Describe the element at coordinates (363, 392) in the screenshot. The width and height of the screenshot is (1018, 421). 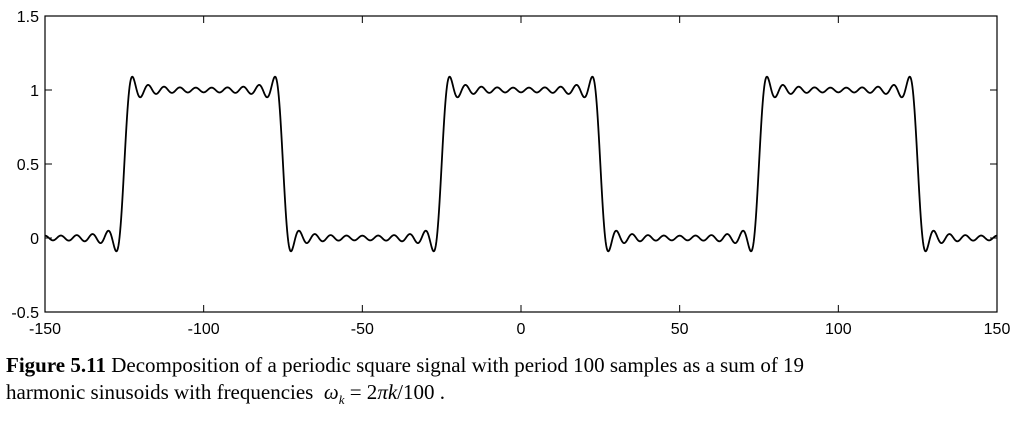
I see `caption-formula-equals: = 2` at that location.